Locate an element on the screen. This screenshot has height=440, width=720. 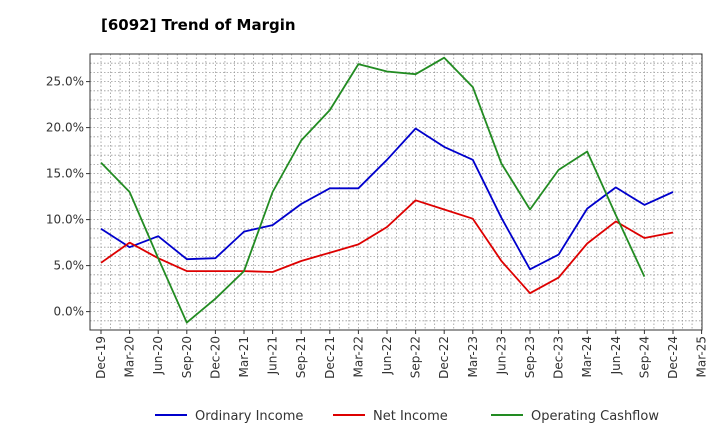
legend-label: Ordinary Income is located at coordinates (249, 416).